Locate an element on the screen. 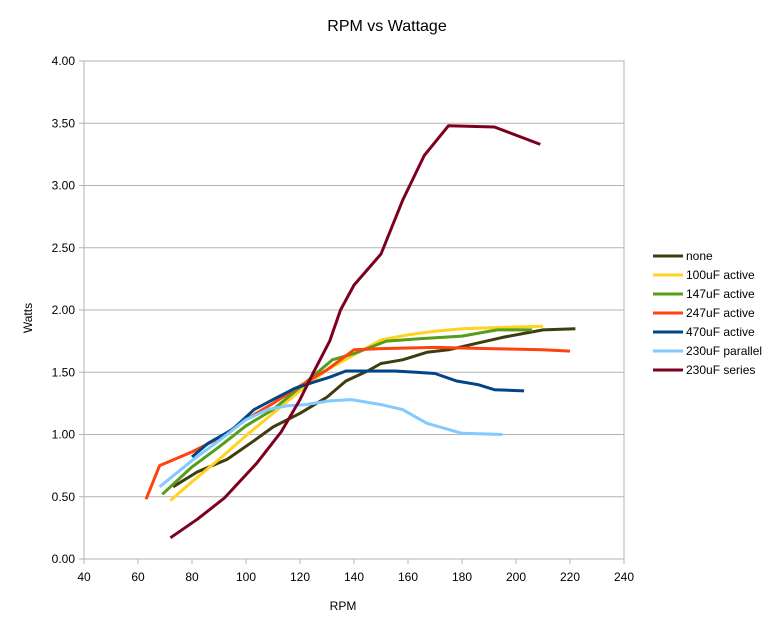 This screenshot has height=635, width=772. x-tick-label: 60 is located at coordinates (138, 577).